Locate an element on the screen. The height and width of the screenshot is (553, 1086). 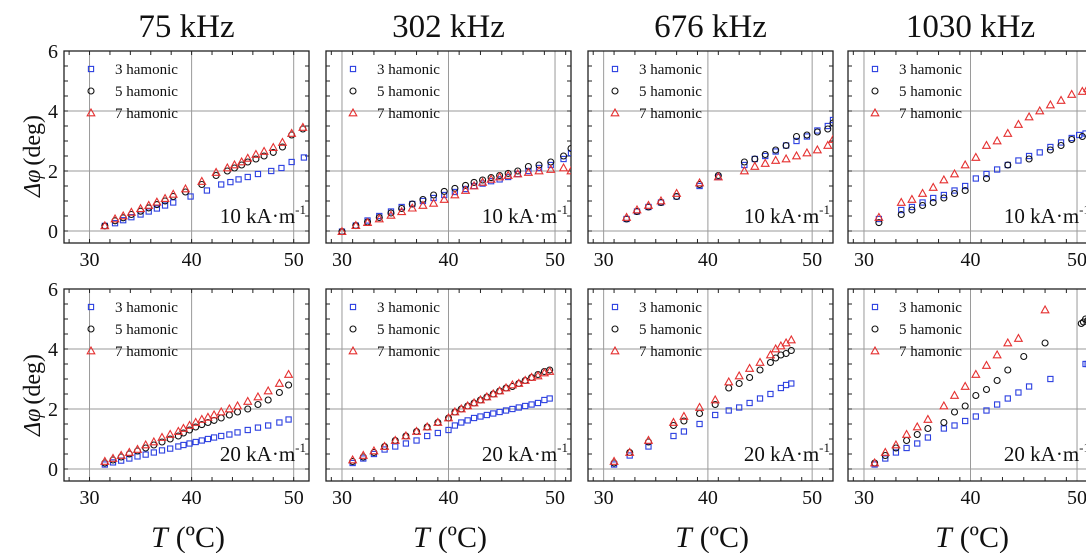
y-tick-label: 0 is located at coordinates (53, 470).